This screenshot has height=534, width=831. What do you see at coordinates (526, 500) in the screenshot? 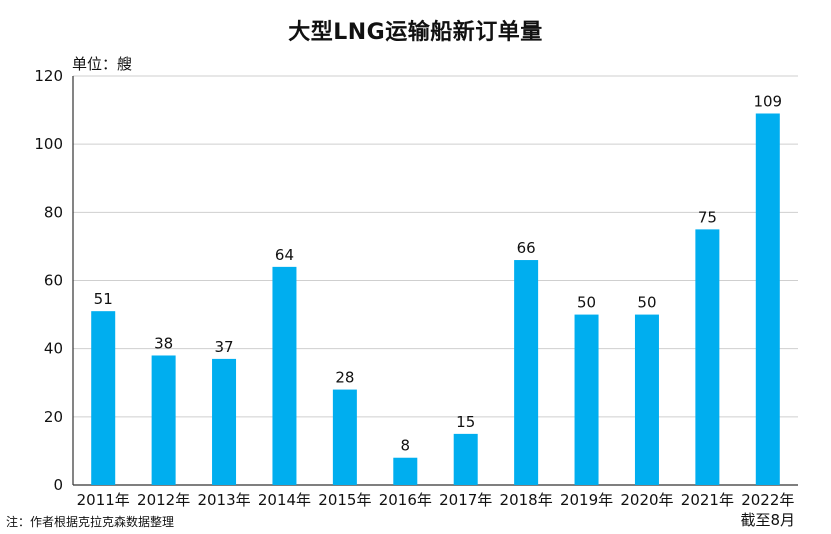
I see `x-tick-label: 2018年` at bounding box center [526, 500].